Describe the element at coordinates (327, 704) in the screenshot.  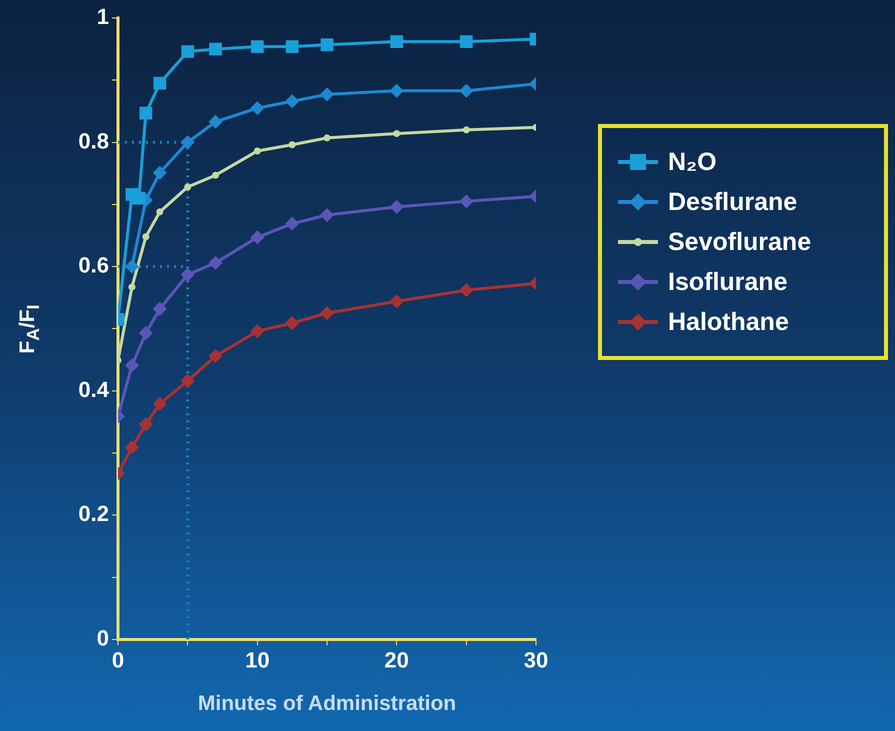
I see `x-axis-title: Minutes of Administration` at that location.